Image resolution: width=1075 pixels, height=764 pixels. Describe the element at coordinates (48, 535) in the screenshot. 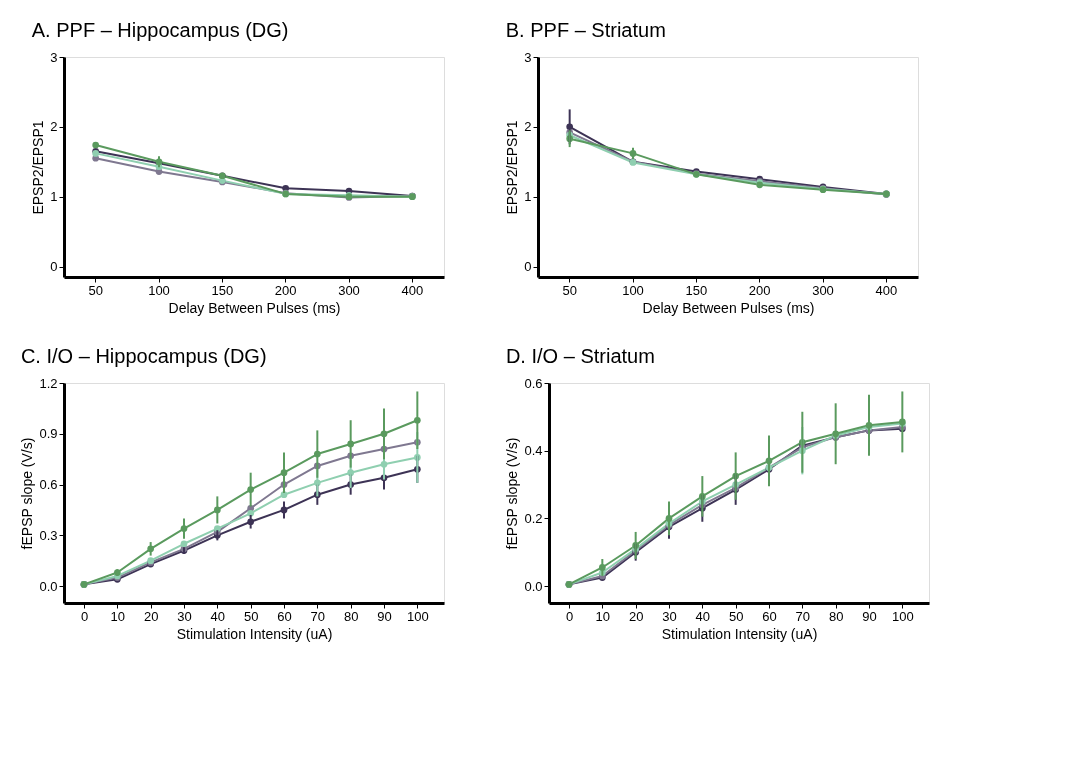

I see `y-tick-label: 0.3` at that location.